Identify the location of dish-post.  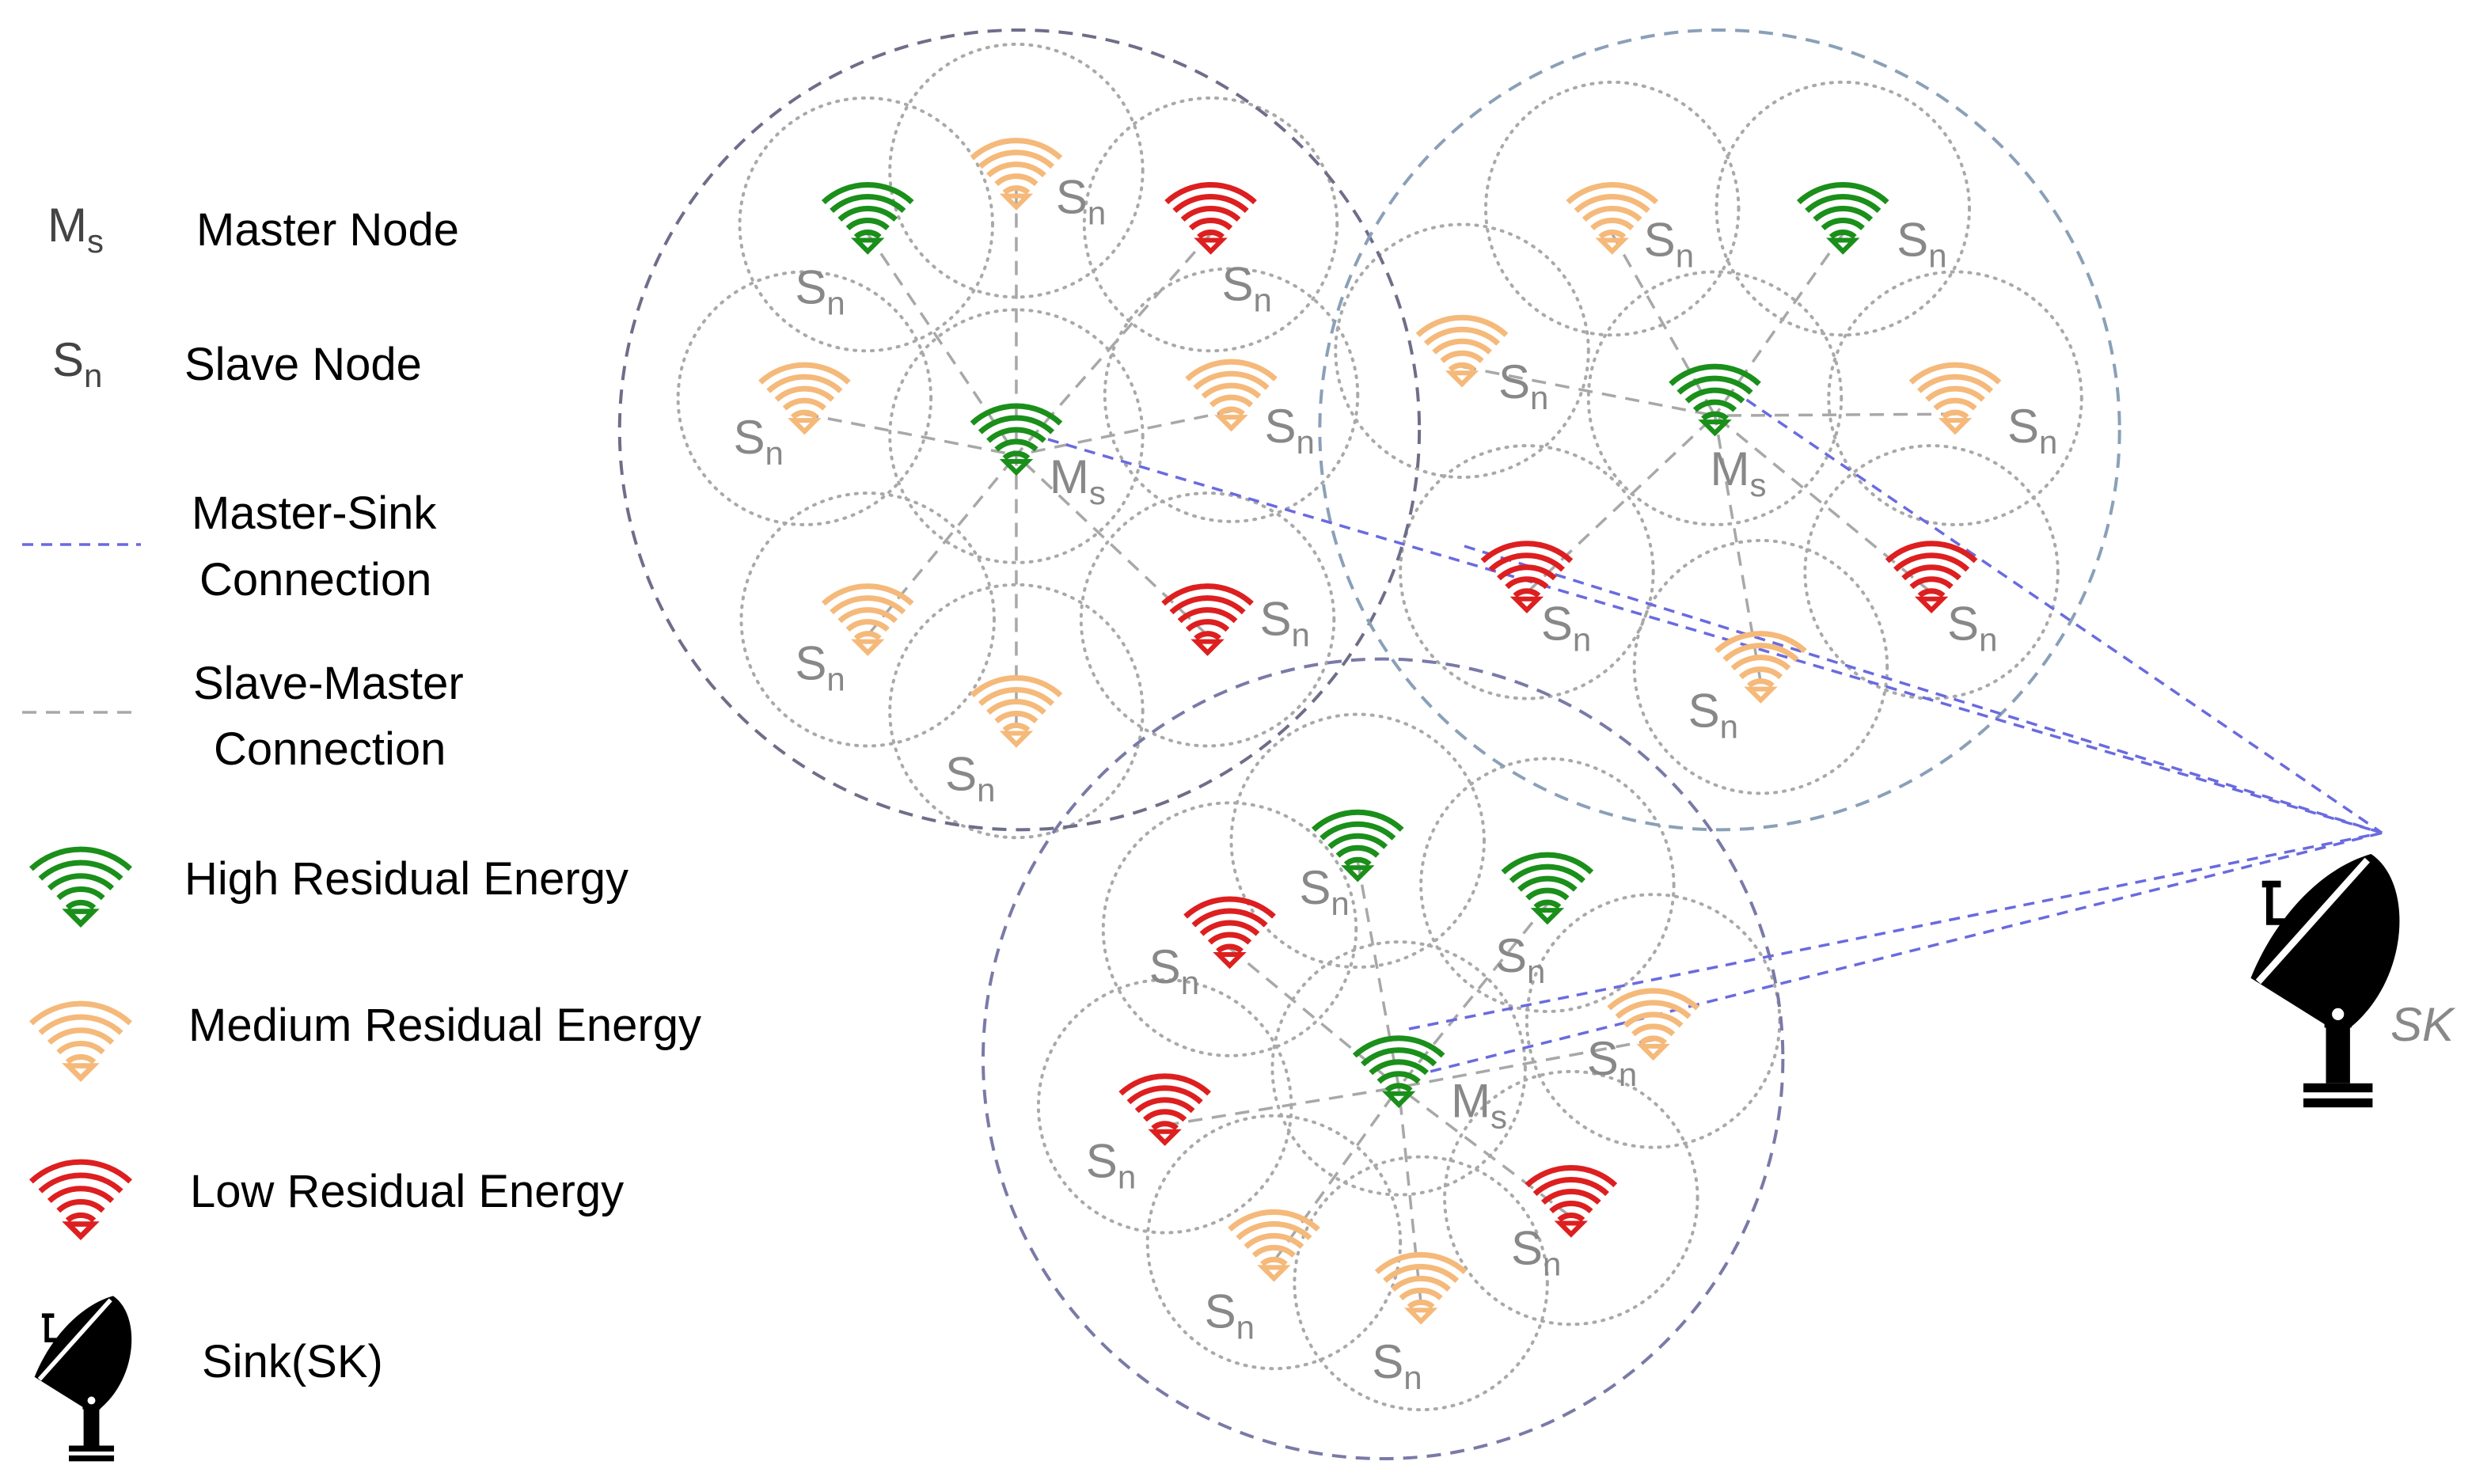
(91, 1427).